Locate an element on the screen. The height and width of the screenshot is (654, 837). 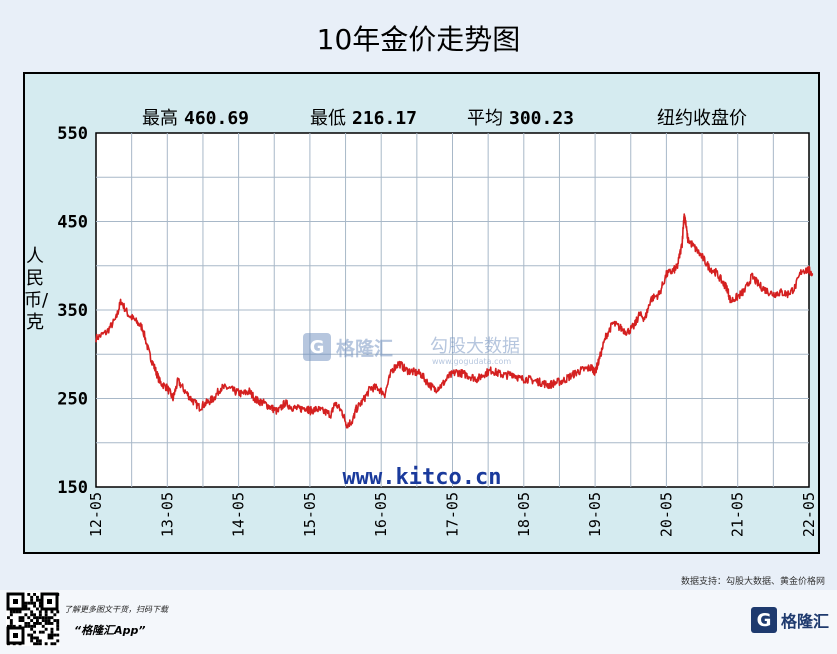
brand-watermark-icon is located at coordinates (317, 347).